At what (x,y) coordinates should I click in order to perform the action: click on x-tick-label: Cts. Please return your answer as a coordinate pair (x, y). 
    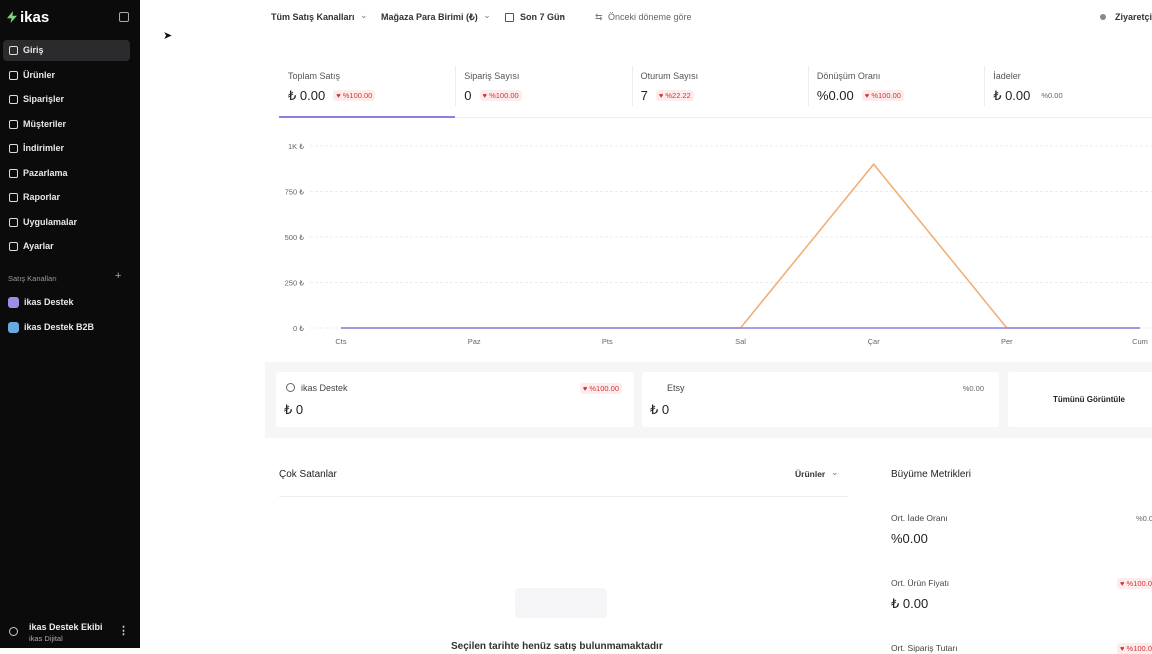
    Looking at the image, I should click on (341, 341).